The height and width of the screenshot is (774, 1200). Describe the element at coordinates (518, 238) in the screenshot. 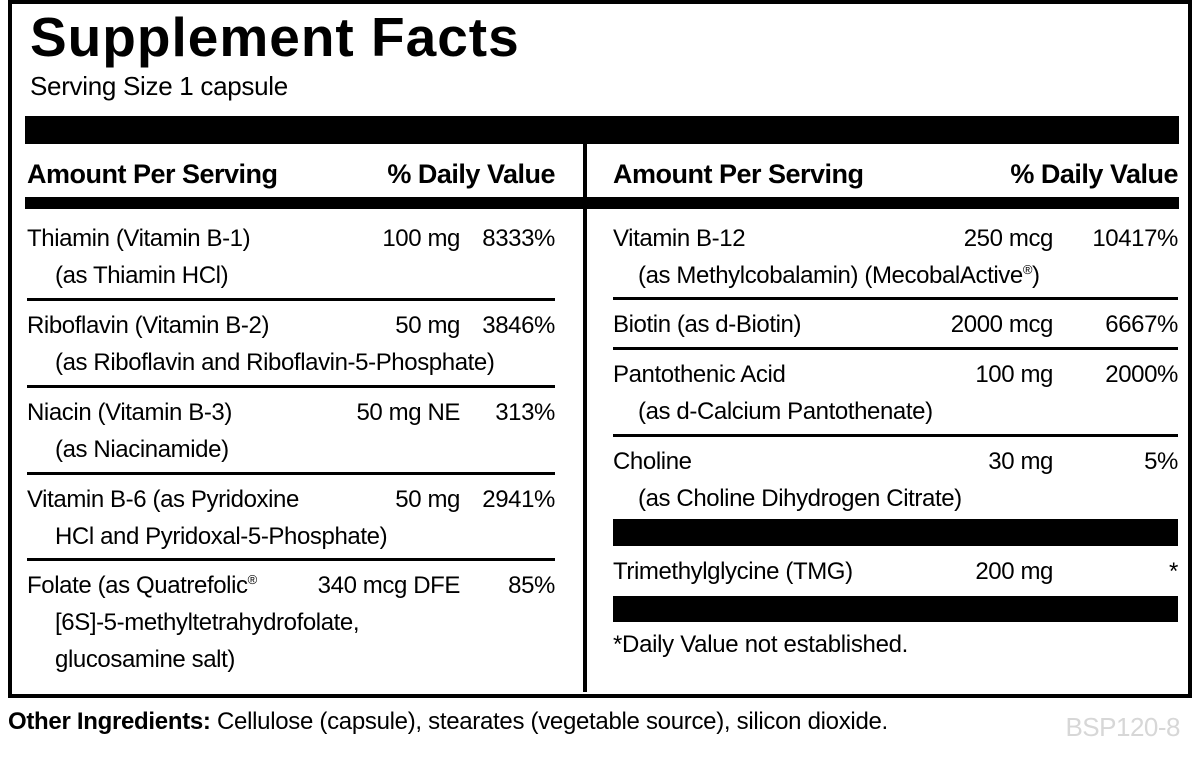

I see `nutrient-dv: 8333%` at that location.